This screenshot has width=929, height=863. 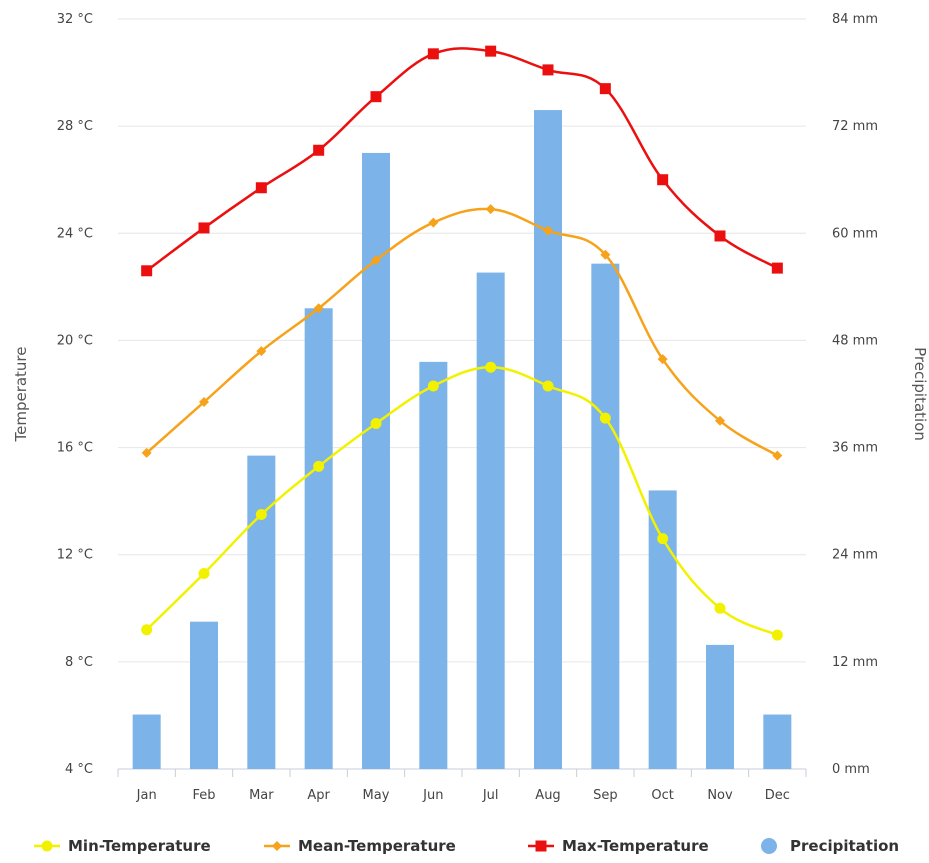 What do you see at coordinates (75, 19) in the screenshot?
I see `y-left-tick-label: 32 °C` at bounding box center [75, 19].